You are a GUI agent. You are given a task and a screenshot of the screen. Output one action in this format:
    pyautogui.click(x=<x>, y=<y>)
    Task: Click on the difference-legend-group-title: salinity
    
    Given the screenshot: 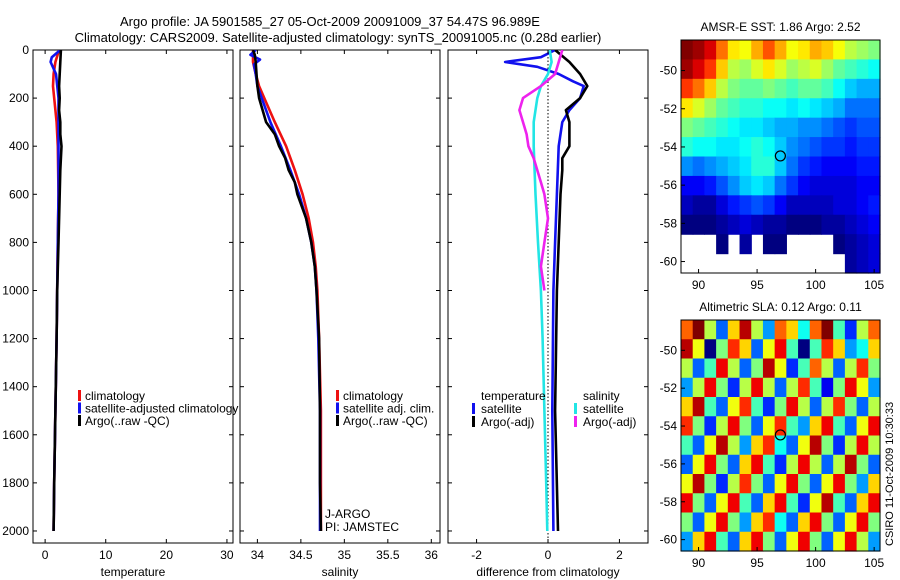 What is the action you would take?
    pyautogui.click(x=601, y=396)
    